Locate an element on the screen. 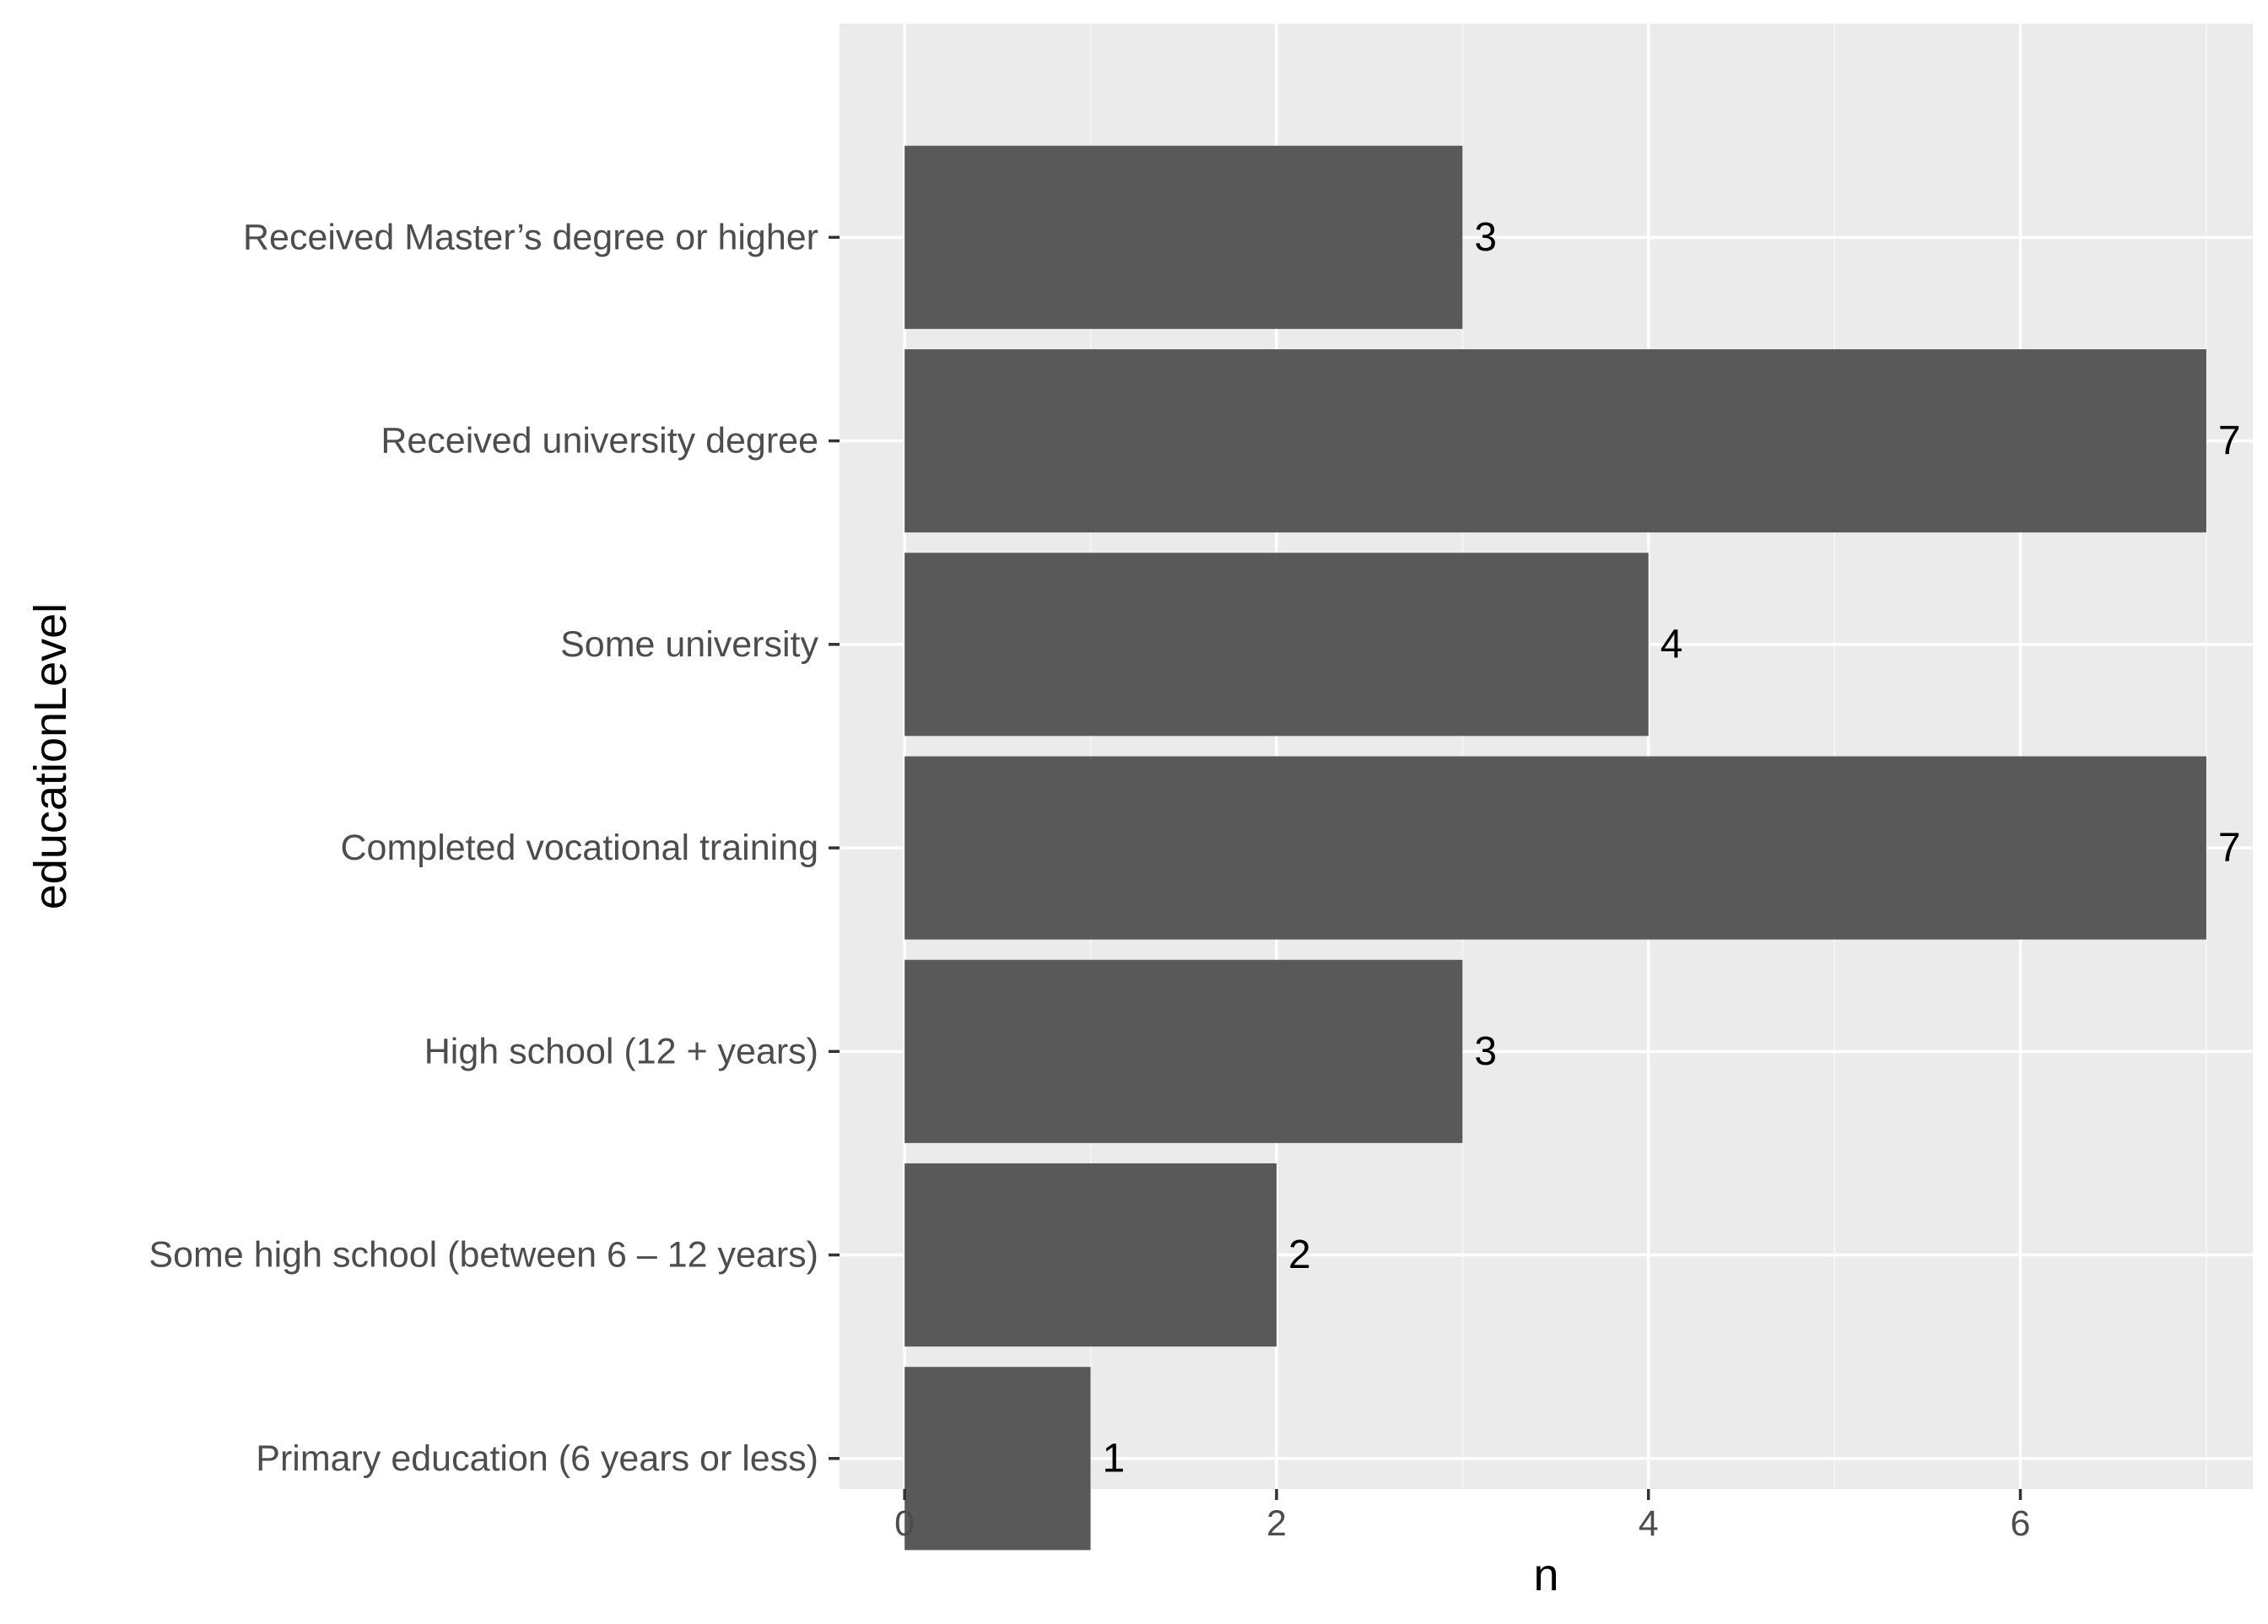 Image resolution: width=2268 pixels, height=1624 pixels. data-label: 2 is located at coordinates (1299, 1255).